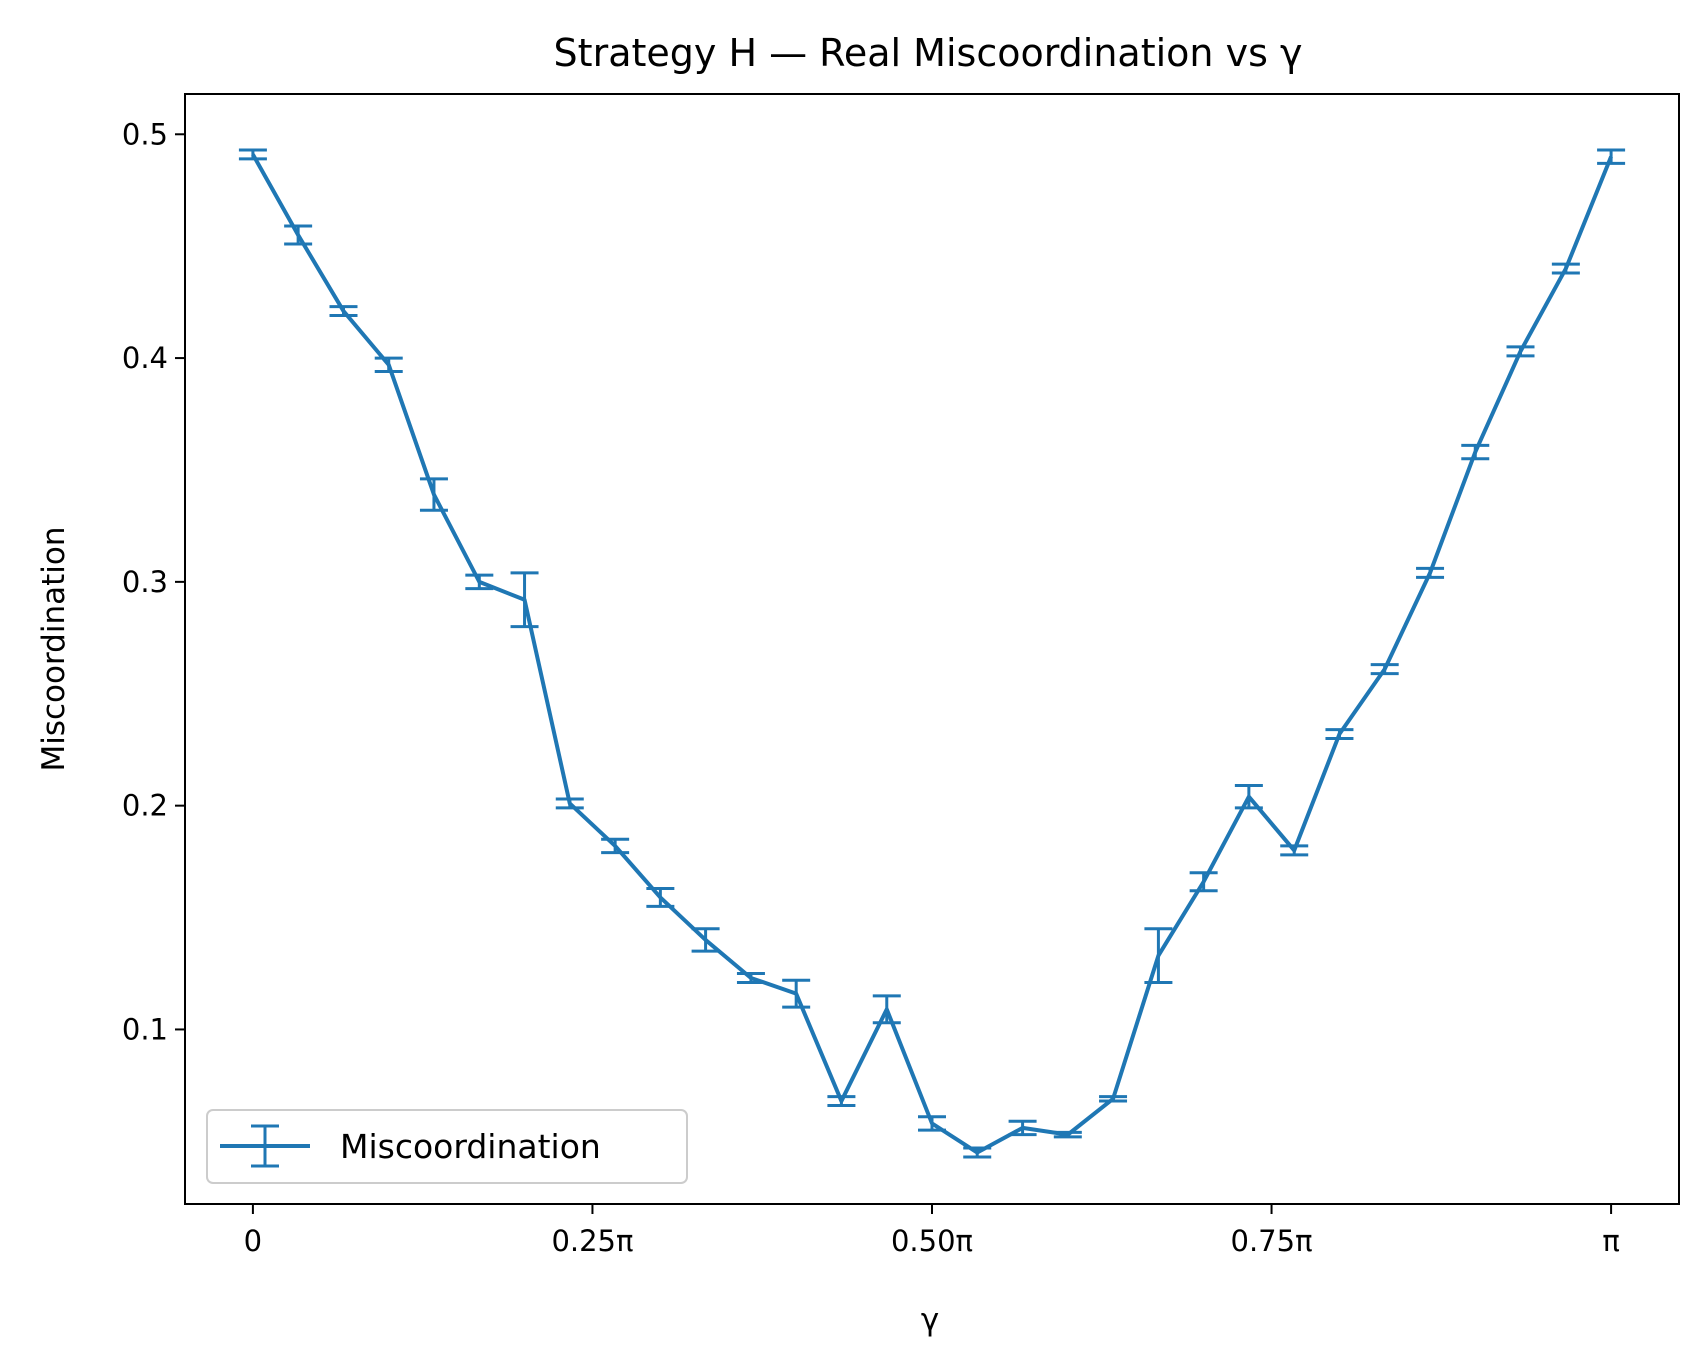 This screenshot has height=1361, width=1702. What do you see at coordinates (145, 134) in the screenshot?
I see `y-tick-label: 0.5` at bounding box center [145, 134].